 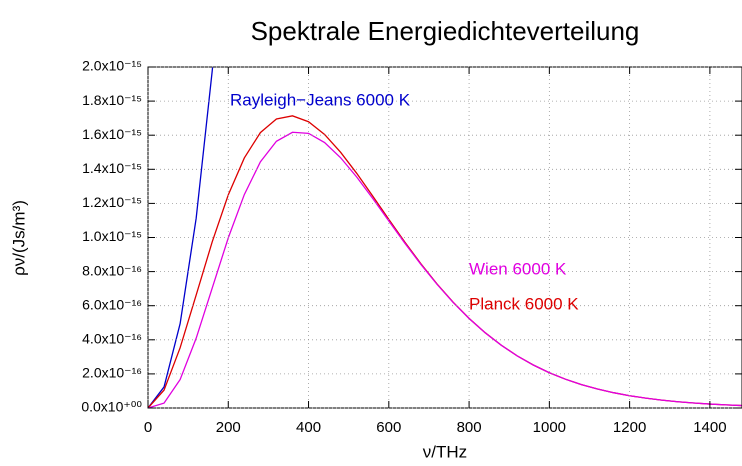 I want to click on y-tick-label: 4.0x10⁻¹⁶, so click(x=112, y=339).